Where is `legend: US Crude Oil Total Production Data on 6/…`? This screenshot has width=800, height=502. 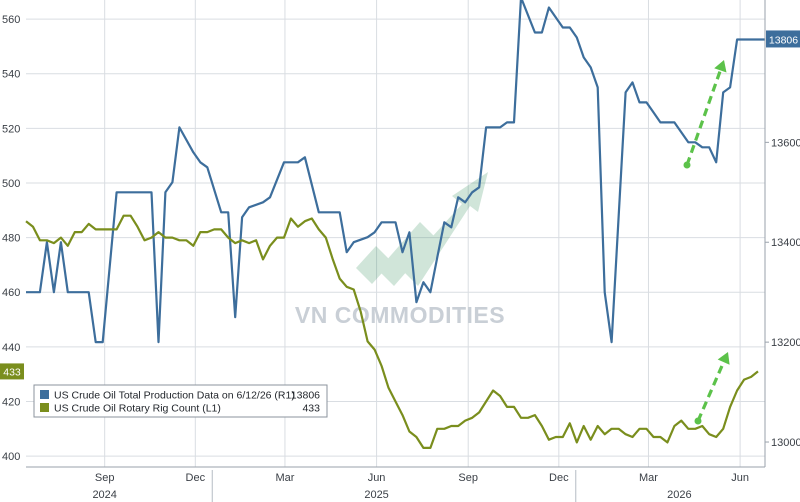
legend: US Crude Oil Total Production Data on 6/… is located at coordinates (180, 401).